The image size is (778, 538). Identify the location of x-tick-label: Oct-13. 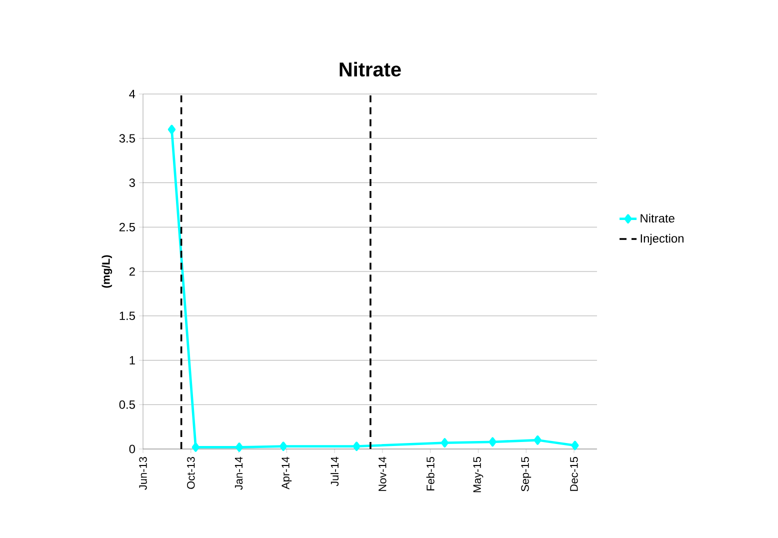
(191, 472).